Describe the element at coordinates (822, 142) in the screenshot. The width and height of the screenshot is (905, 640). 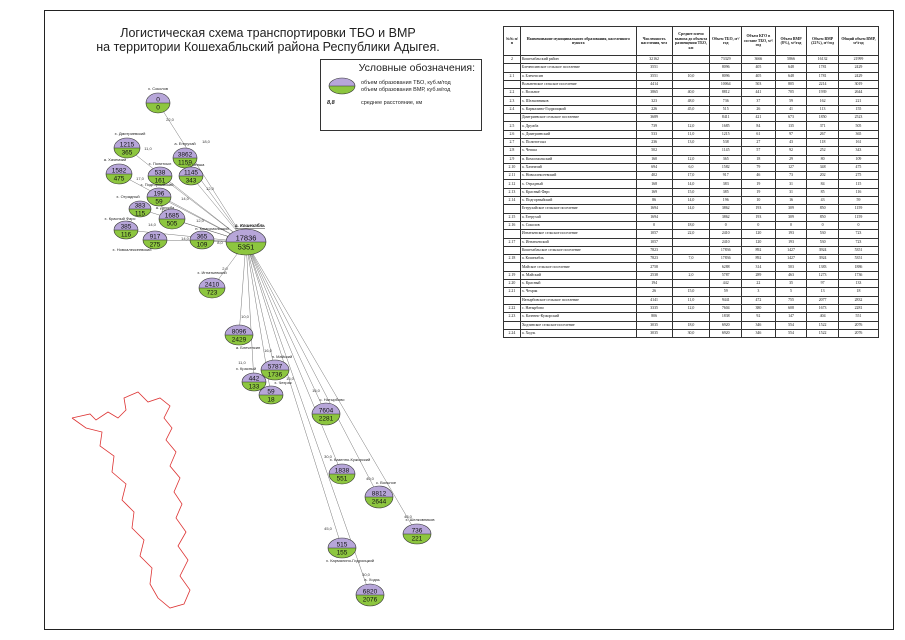
I see `table-cell: 118` at that location.